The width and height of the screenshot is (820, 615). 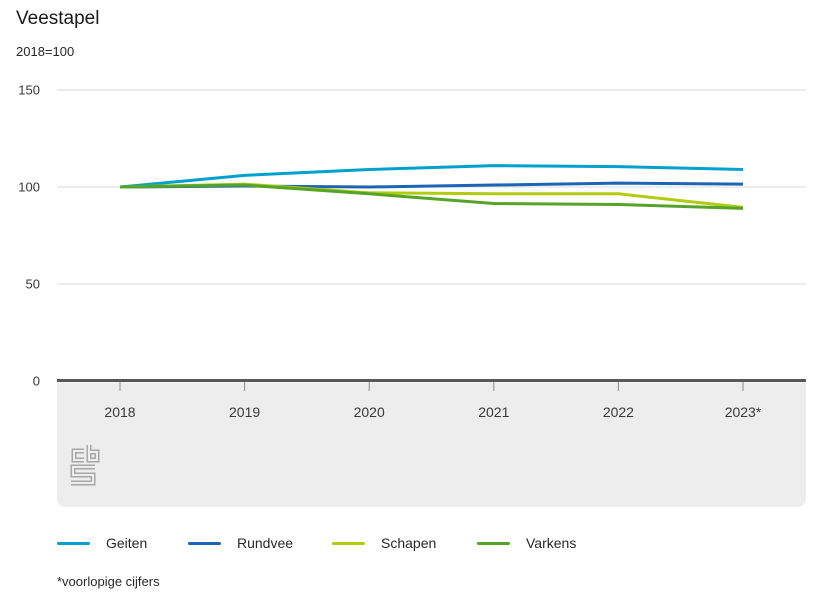 I want to click on legend-swatch-varkens, so click(x=493, y=543).